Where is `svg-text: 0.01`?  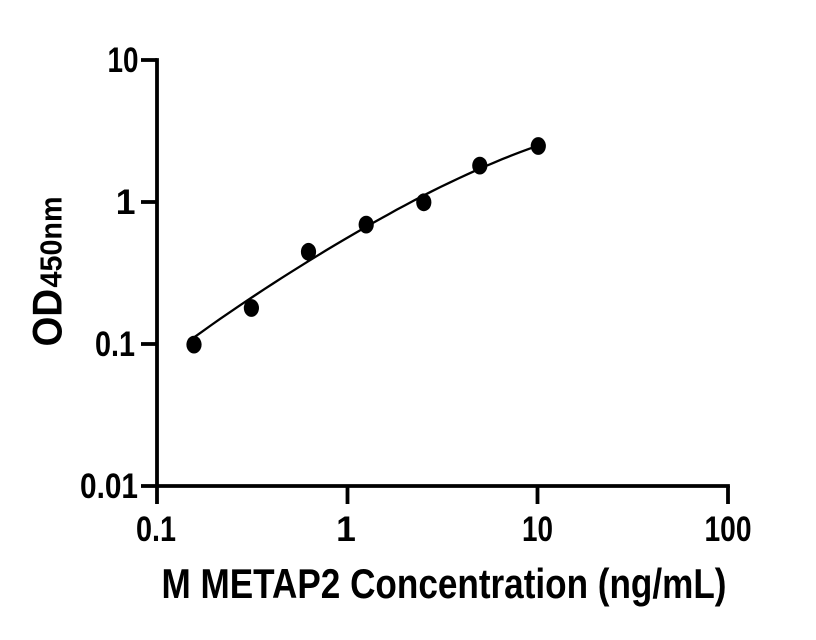
svg-text: 0.01 is located at coordinates (109, 486).